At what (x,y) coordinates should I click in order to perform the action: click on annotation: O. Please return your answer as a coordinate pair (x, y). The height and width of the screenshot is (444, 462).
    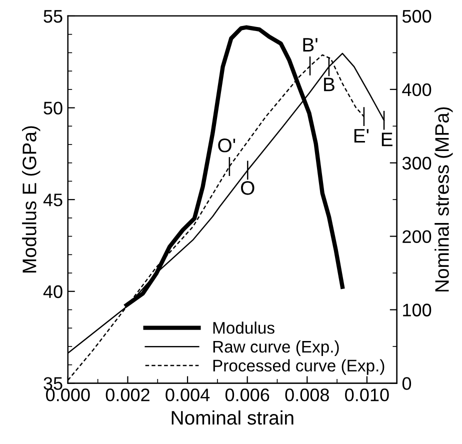
    Looking at the image, I should click on (247, 188).